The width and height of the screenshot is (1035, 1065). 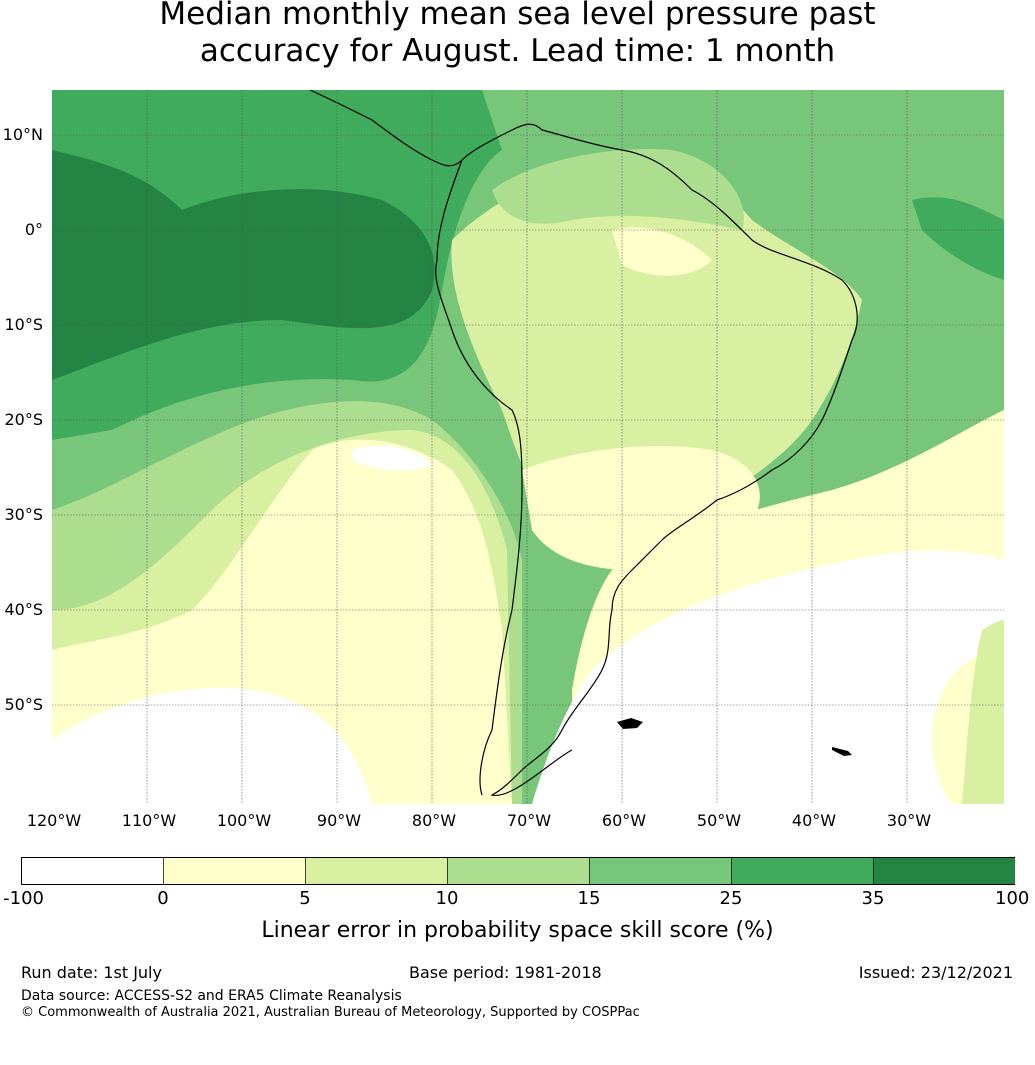 I want to click on latitude-label: 30°S, so click(x=23, y=514).